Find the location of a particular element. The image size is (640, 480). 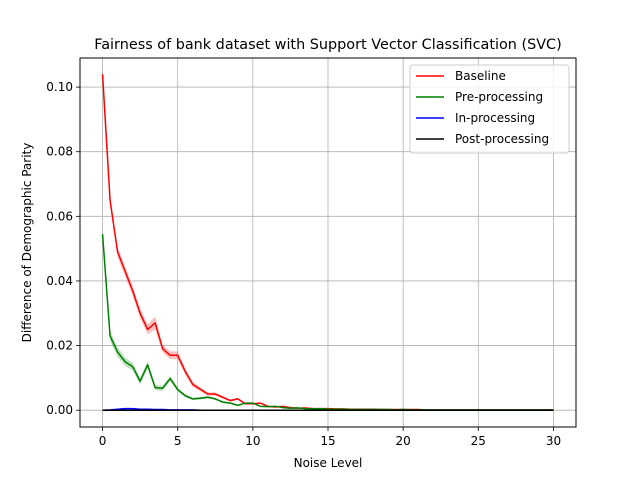

x-tick-label: 10 is located at coordinates (252, 441).